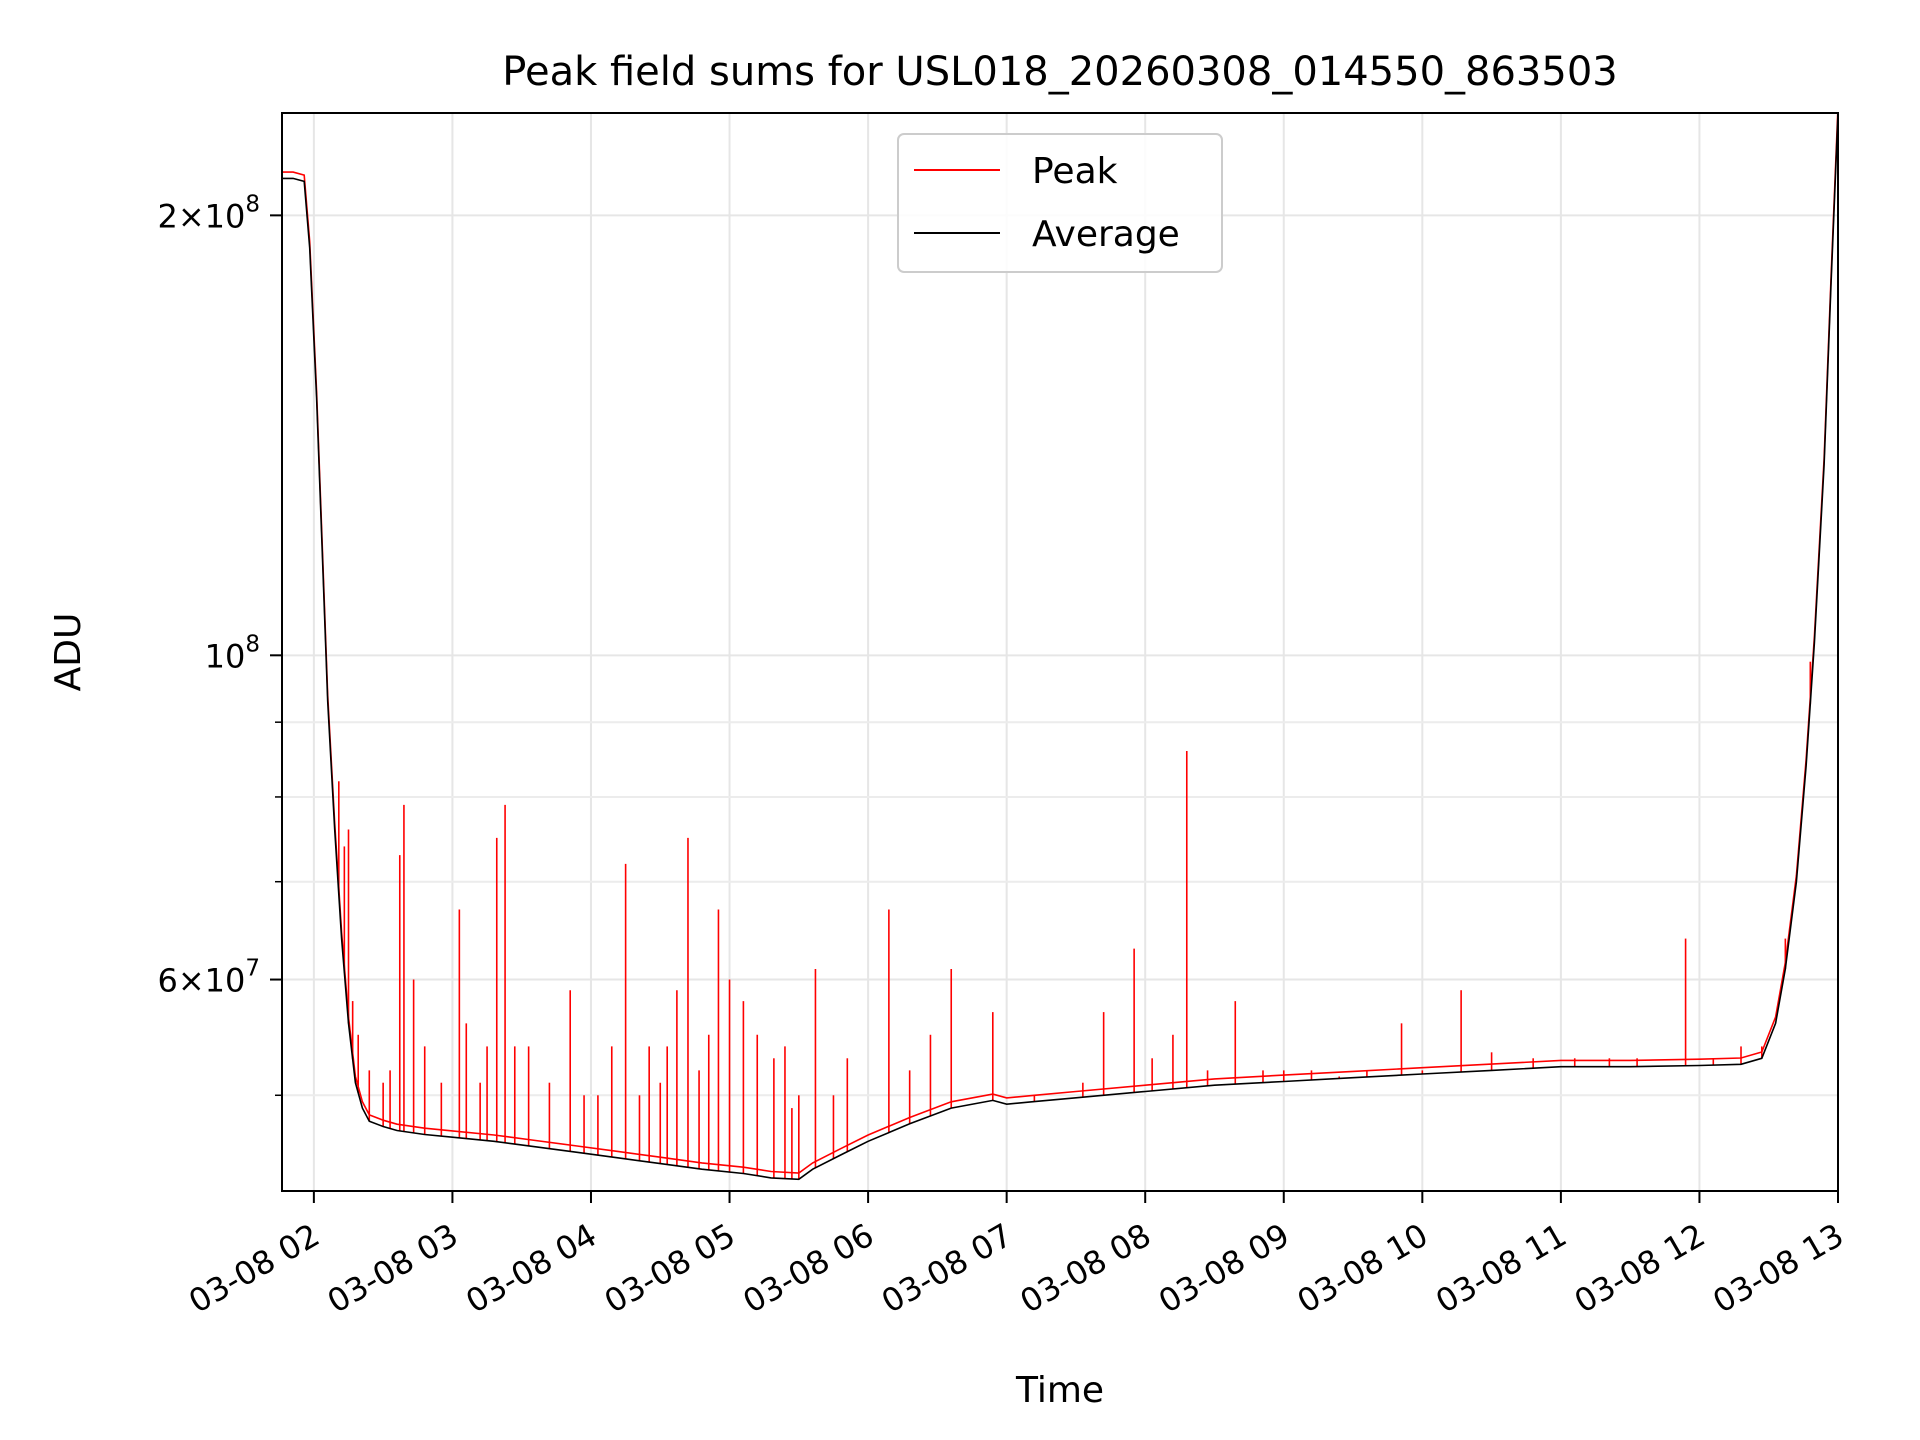 The width and height of the screenshot is (1920, 1440). What do you see at coordinates (1075, 171) in the screenshot?
I see `legend-peak-label: Peak` at bounding box center [1075, 171].